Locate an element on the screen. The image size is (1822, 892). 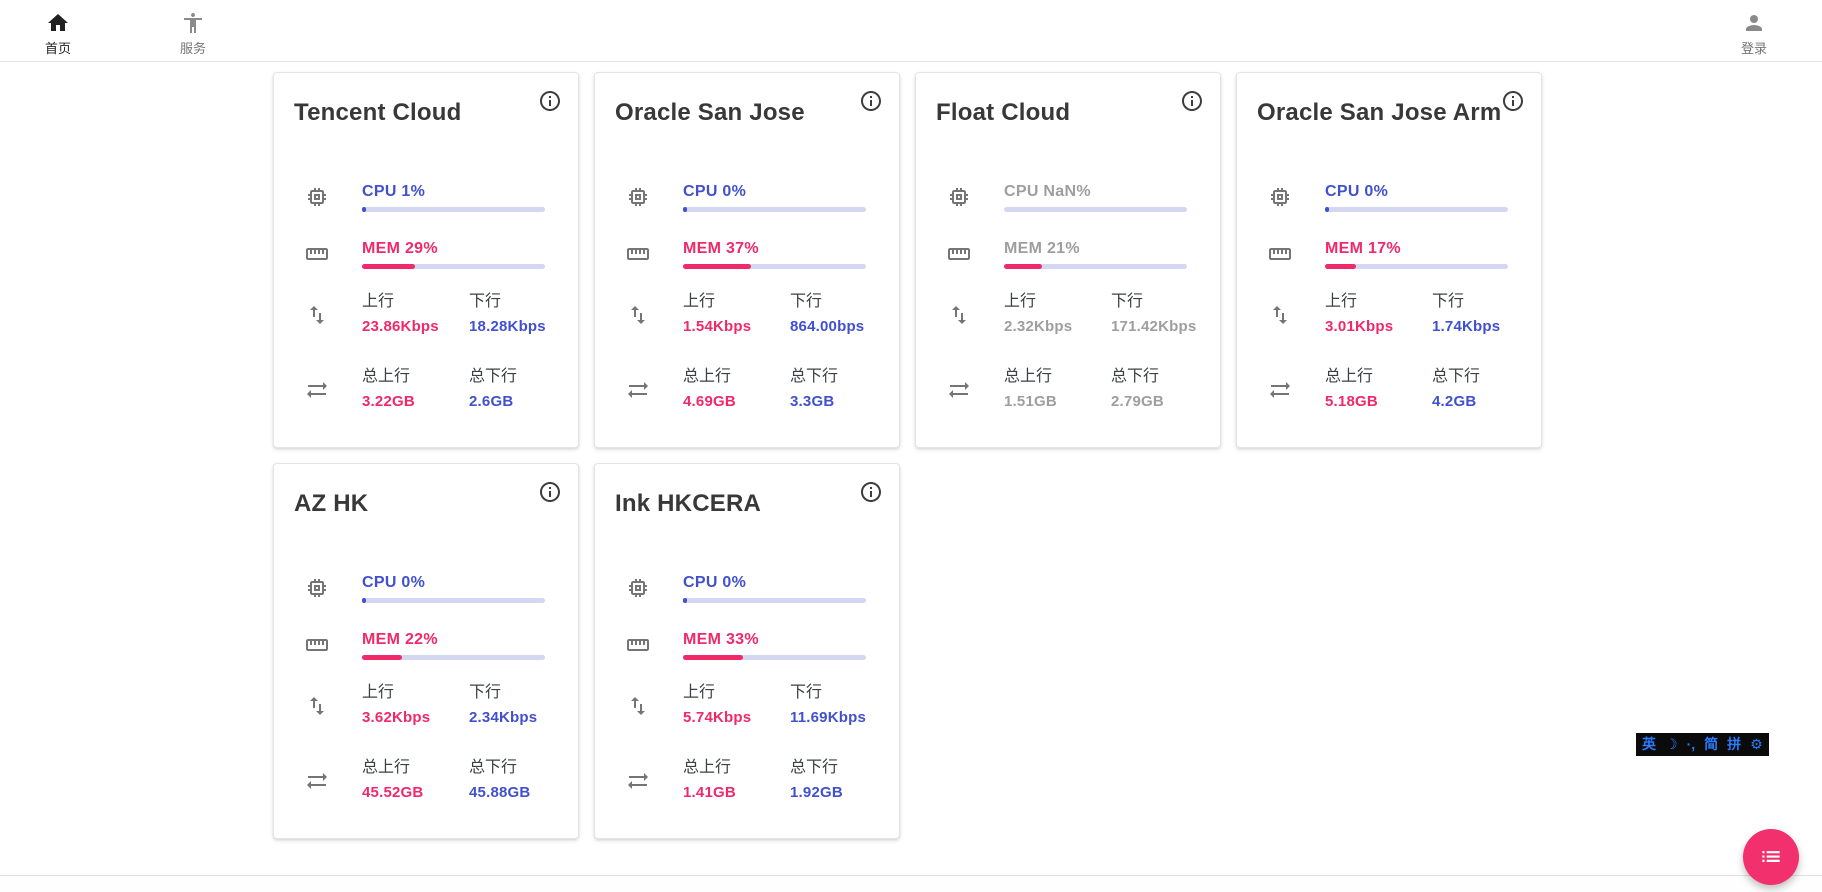
speed-row: 上行 3.62Kbps 下行 2.34Kbps is located at coordinates (425, 706).